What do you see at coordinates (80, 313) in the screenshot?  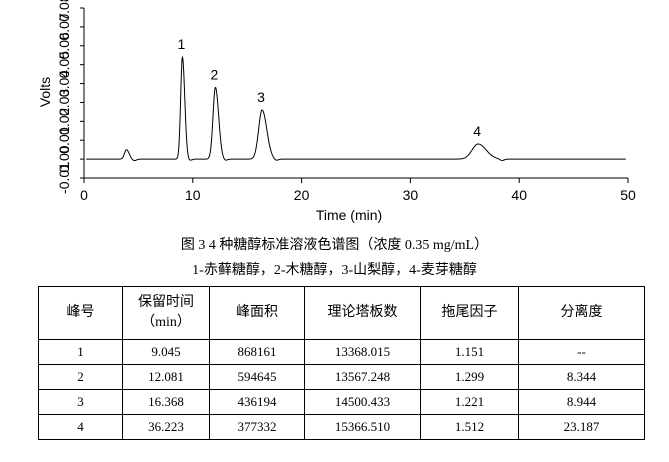 I see `header-peak-no: 峰号` at bounding box center [80, 313].